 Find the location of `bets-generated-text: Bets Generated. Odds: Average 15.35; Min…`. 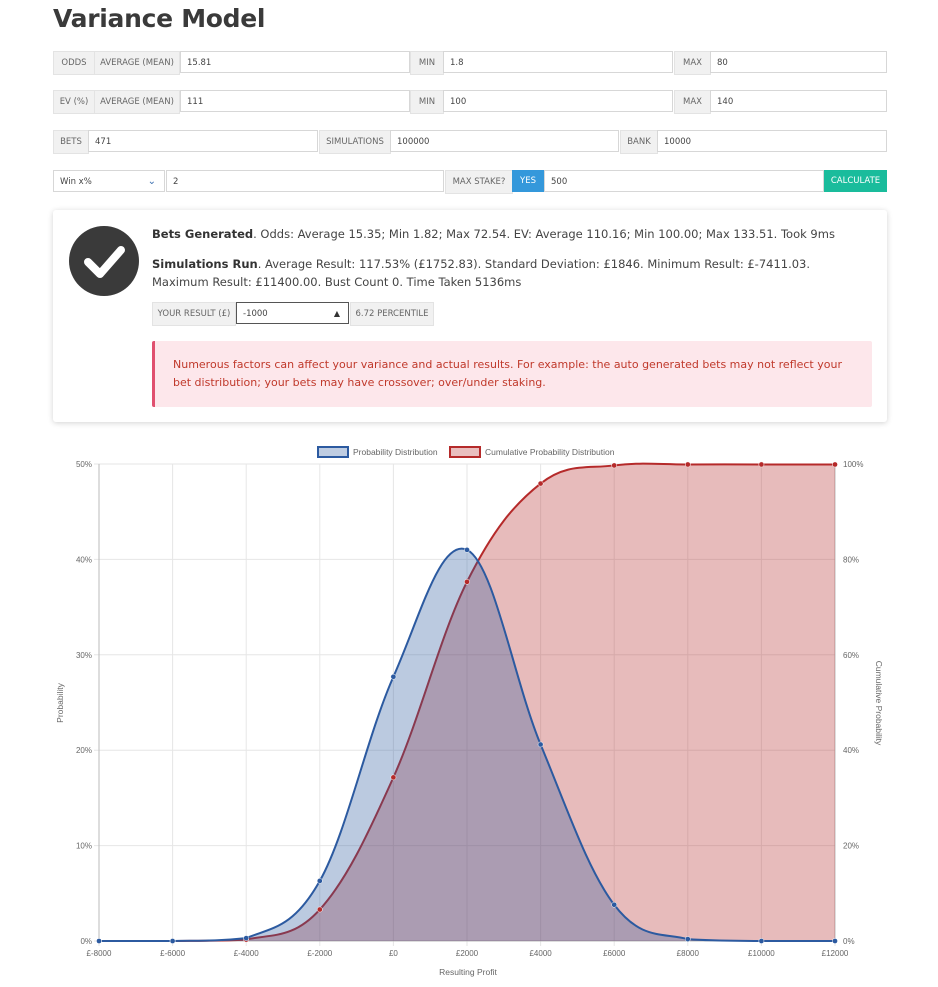

bets-generated-text: Bets Generated. Odds: Average 15.35; Min… is located at coordinates (507, 234).